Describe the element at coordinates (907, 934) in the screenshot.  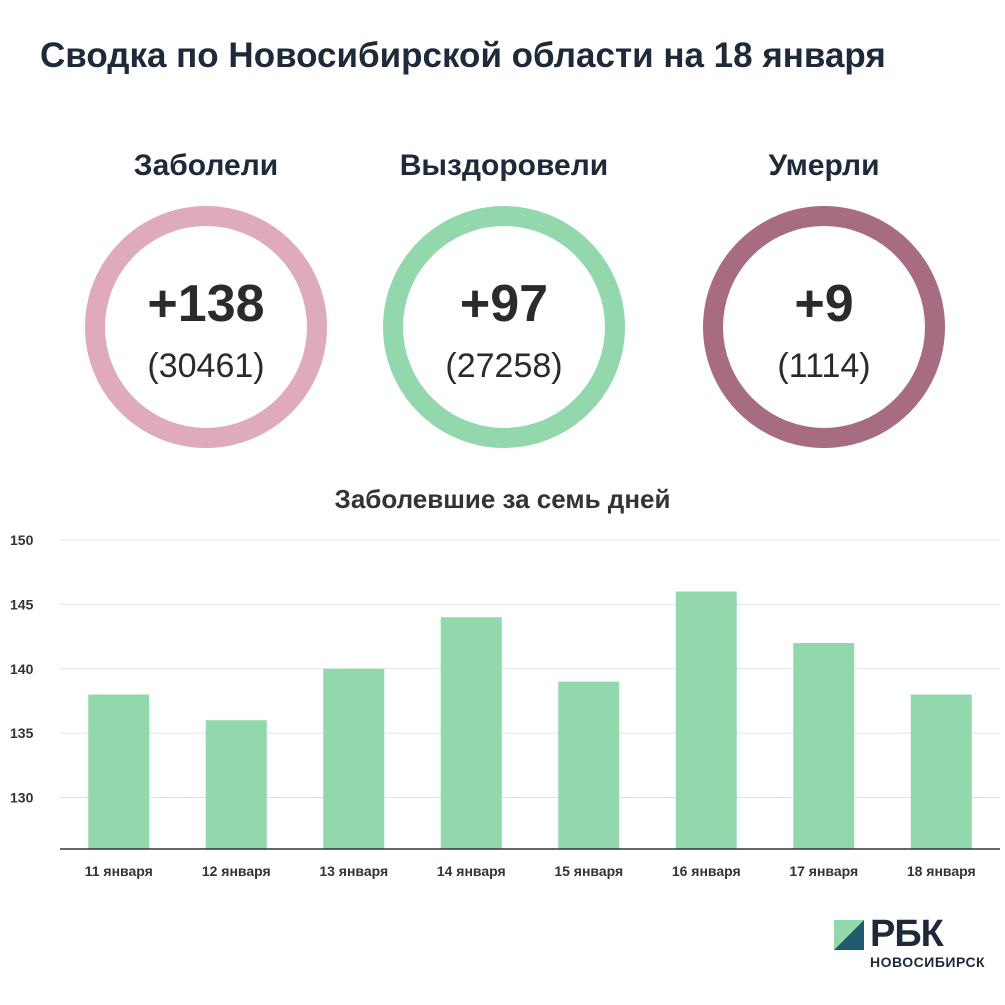
I see `logo-text: РБК` at that location.